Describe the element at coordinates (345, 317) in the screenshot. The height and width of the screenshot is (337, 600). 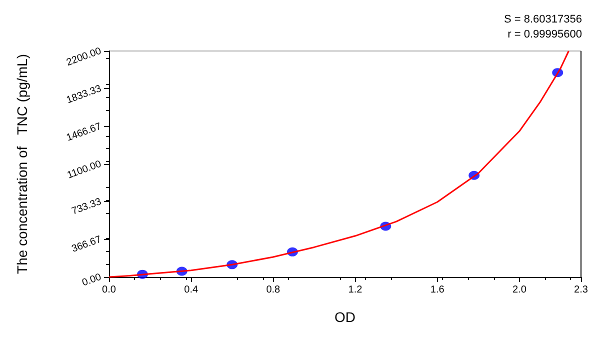
I see `x-axis-title: OD` at that location.